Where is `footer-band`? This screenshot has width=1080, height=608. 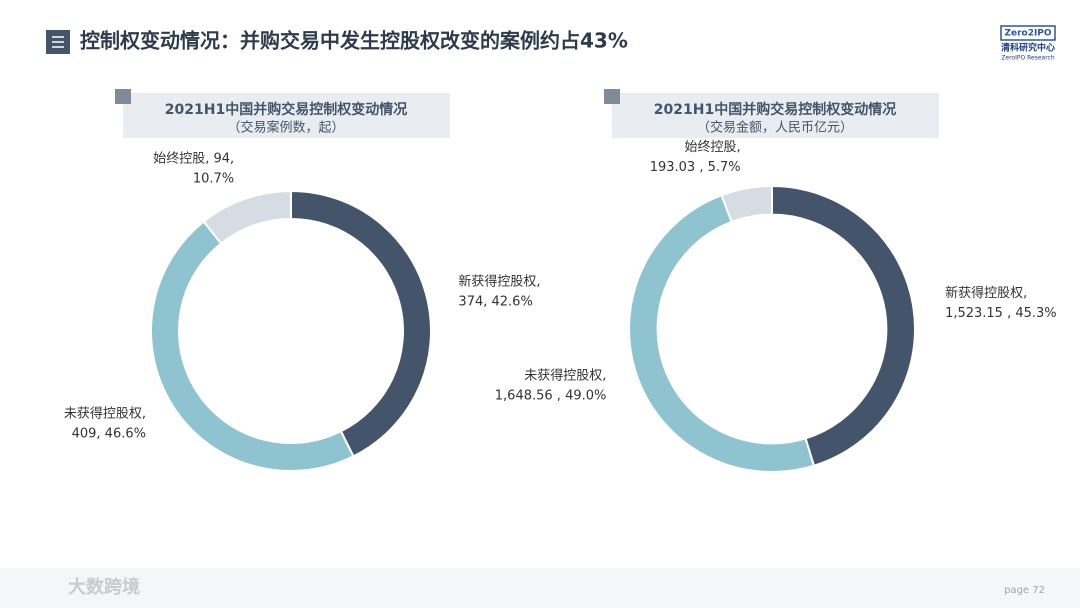 footer-band is located at coordinates (540, 588).